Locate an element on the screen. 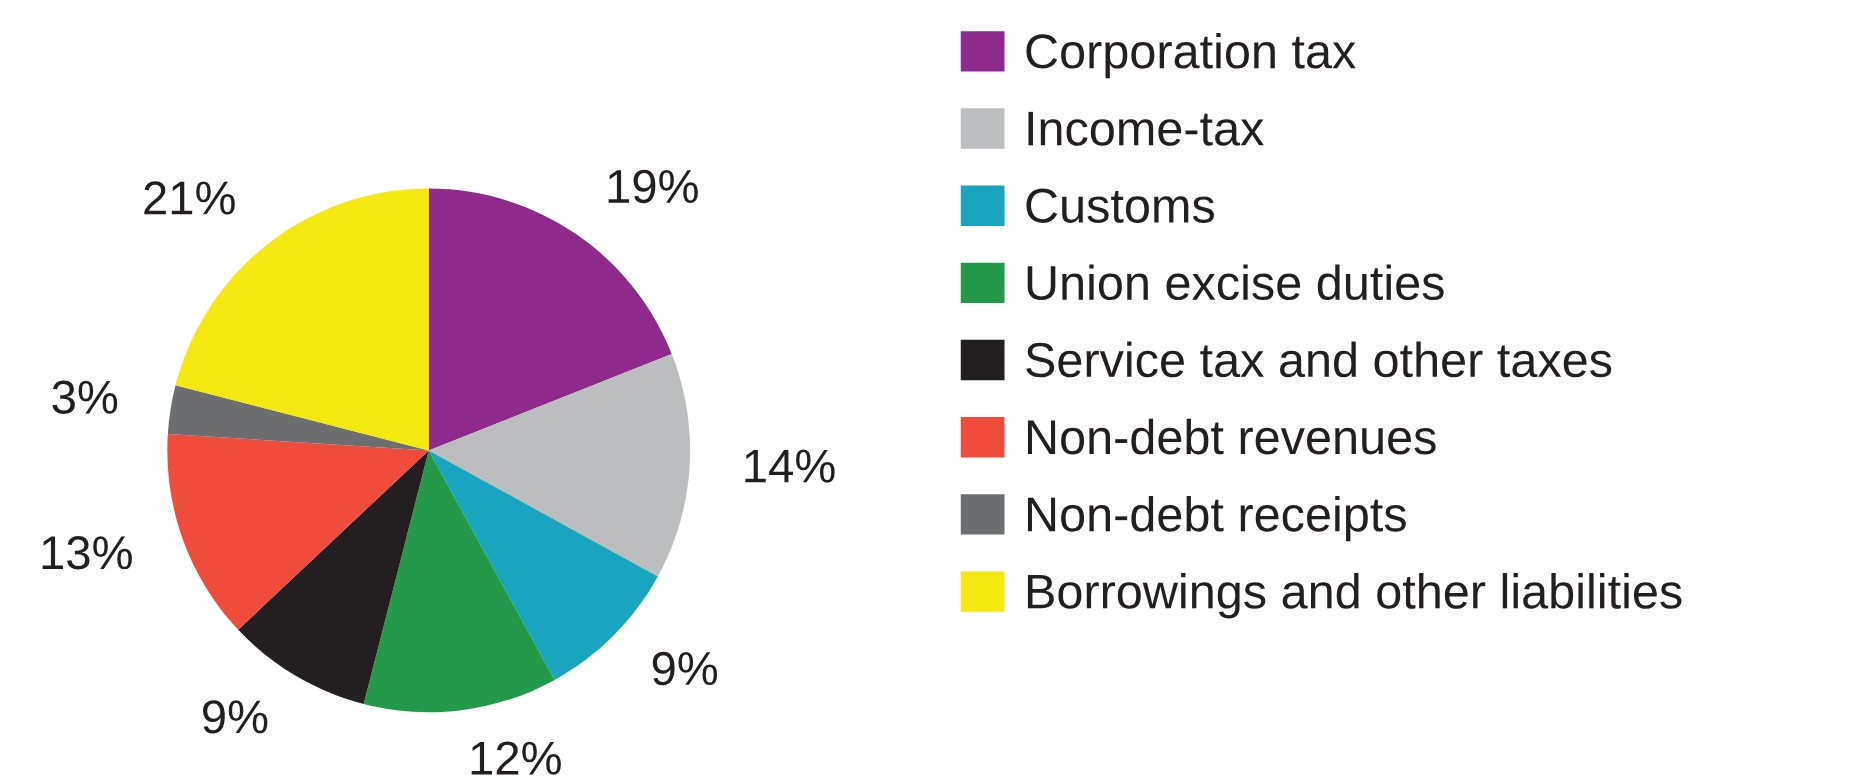 The height and width of the screenshot is (783, 1864). data-label: 14% is located at coordinates (790, 466).